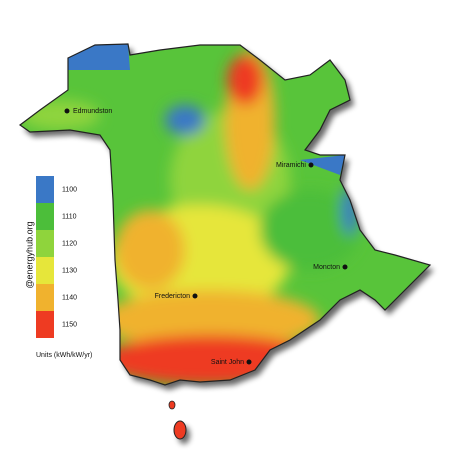 The image size is (450, 462). Describe the element at coordinates (291, 165) in the screenshot. I see `city-label: Miramichi` at that location.